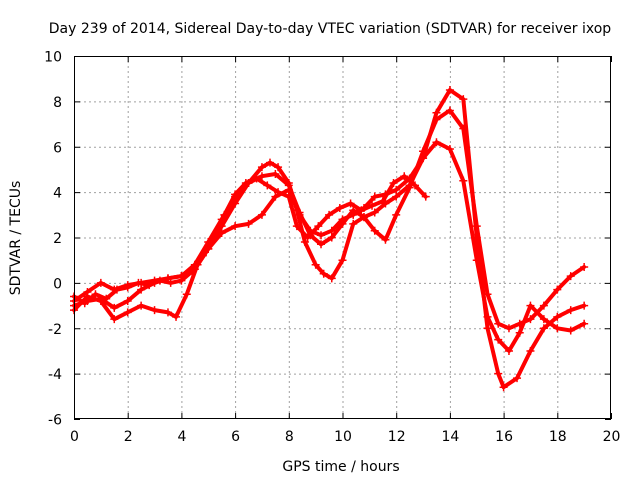 The image size is (640, 480). What do you see at coordinates (55, 421) in the screenshot?
I see `y-tick-label: -6` at bounding box center [55, 421].